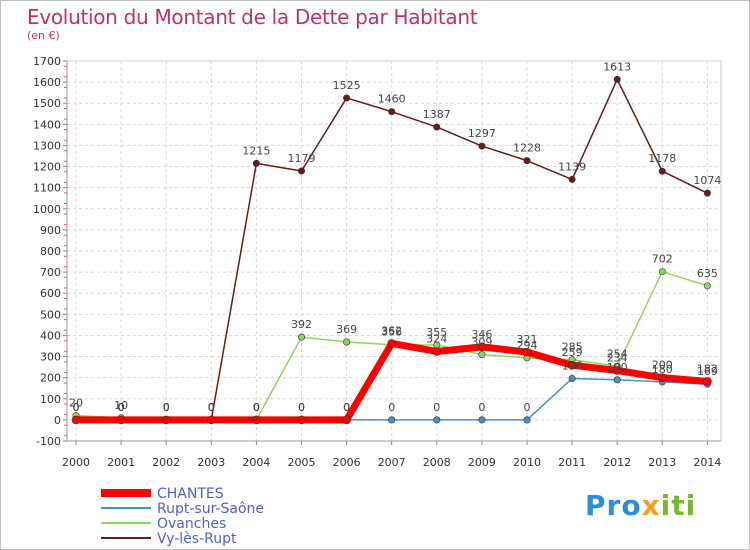  I want to click on data-label: 196, so click(572, 366).